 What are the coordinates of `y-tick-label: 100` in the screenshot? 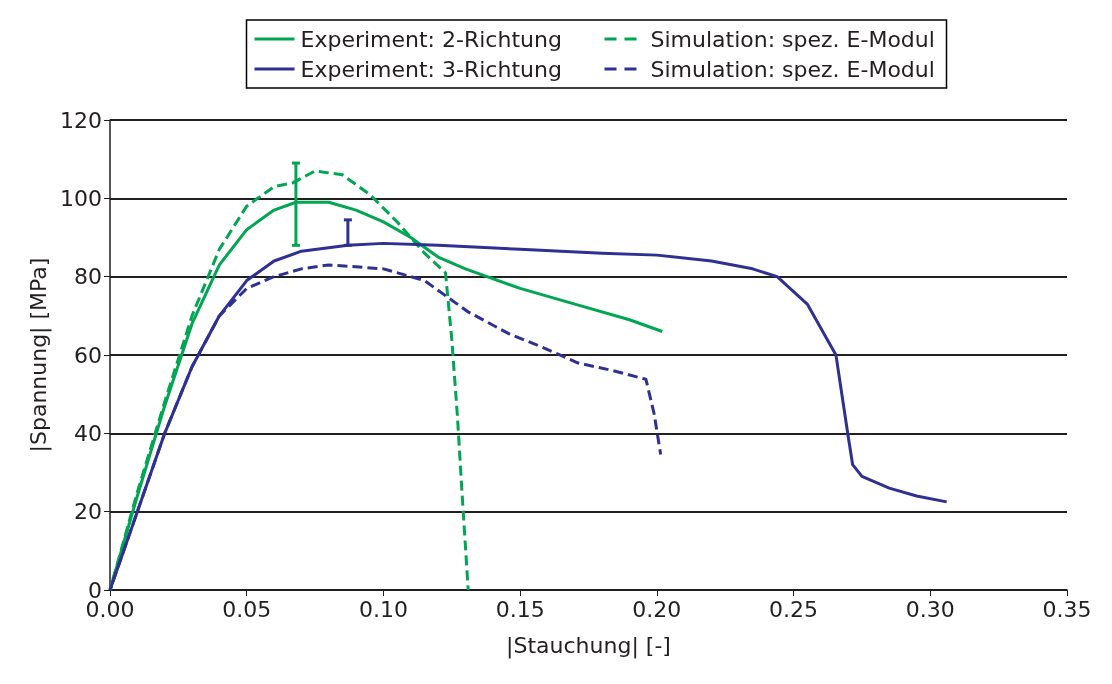 It's located at (81, 198).